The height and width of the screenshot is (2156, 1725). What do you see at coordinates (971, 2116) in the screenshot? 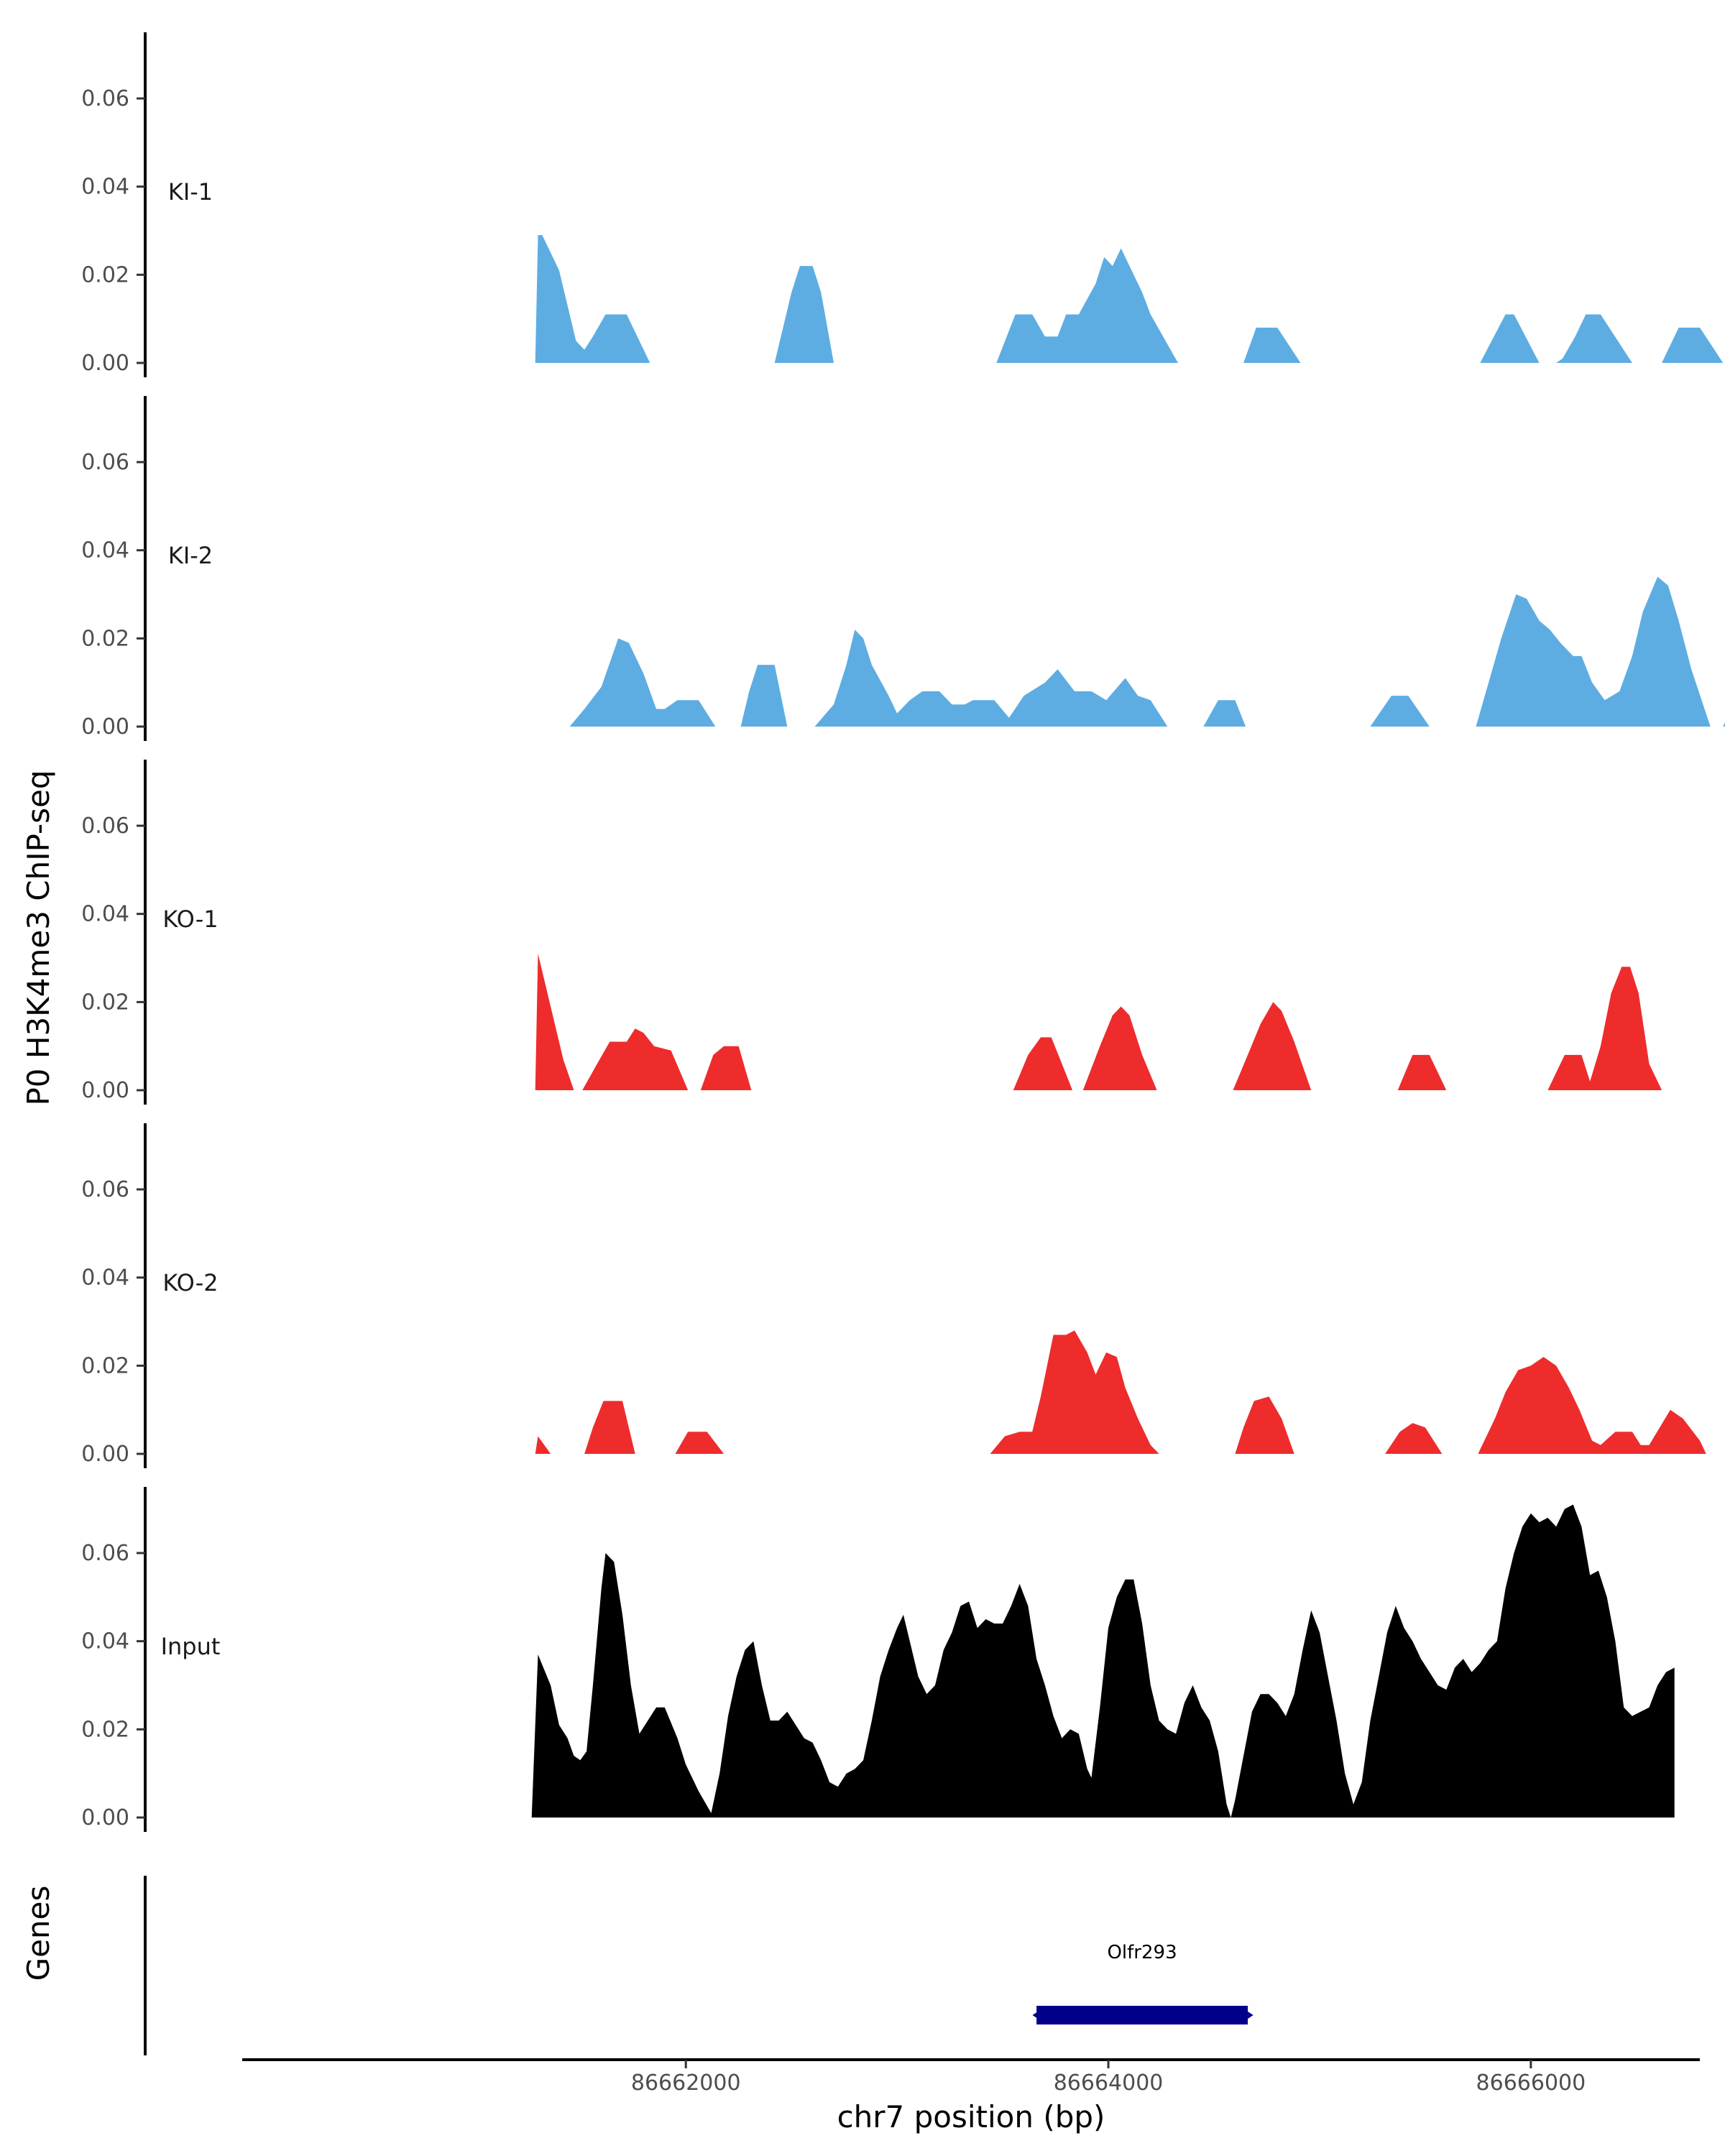
I see `x-axis-title: chr7 position (bp)` at bounding box center [971, 2116].